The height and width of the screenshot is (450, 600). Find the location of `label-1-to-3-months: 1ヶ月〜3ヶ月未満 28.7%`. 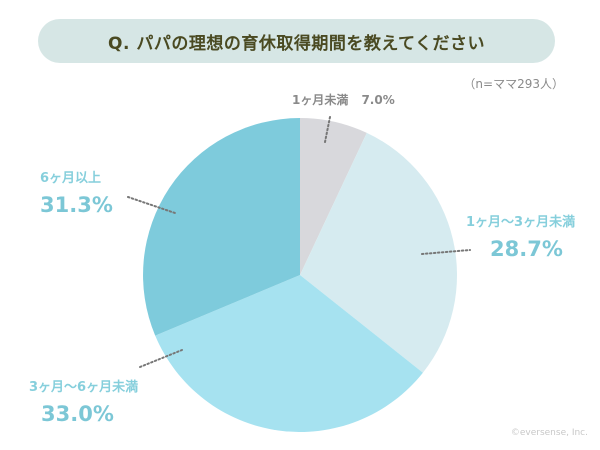

label-1-to-3-months: 1ヶ月〜3ヶ月未満 28.7% is located at coordinates (520, 238).